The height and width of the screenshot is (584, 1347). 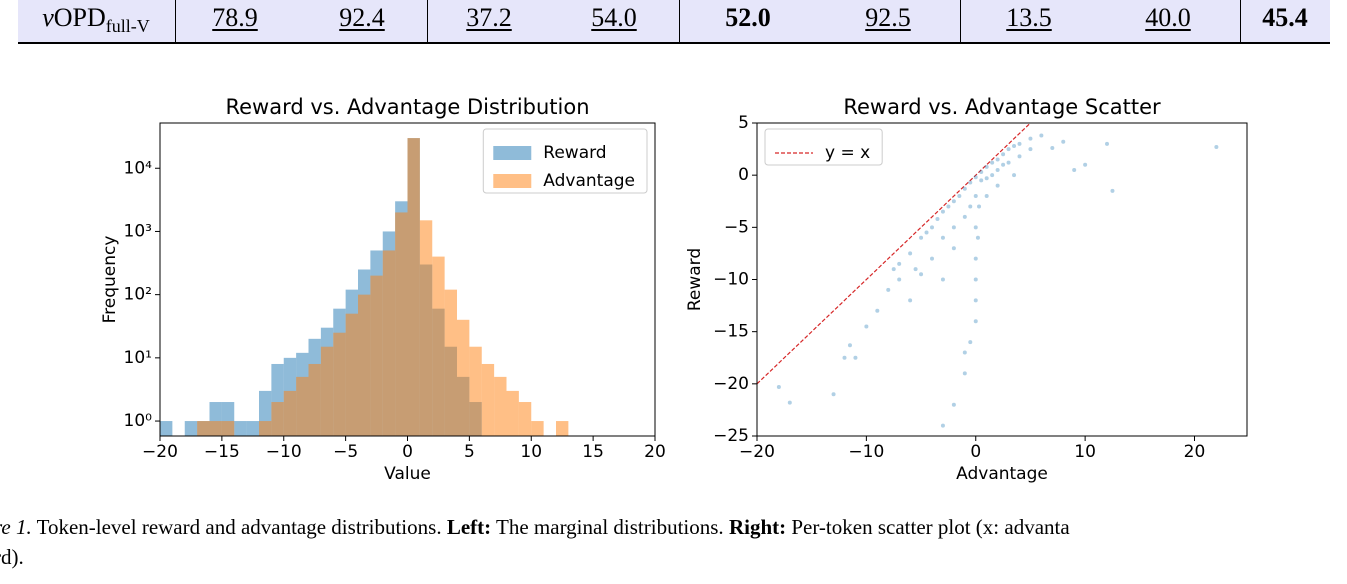 I want to click on table-cell: 92.4, so click(x=362, y=17).